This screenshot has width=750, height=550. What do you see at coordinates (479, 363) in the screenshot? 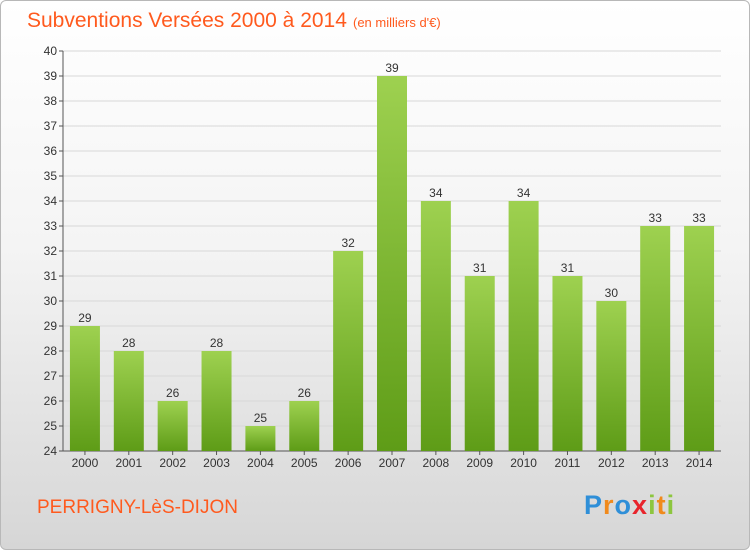
I see `bar-2009` at bounding box center [479, 363].